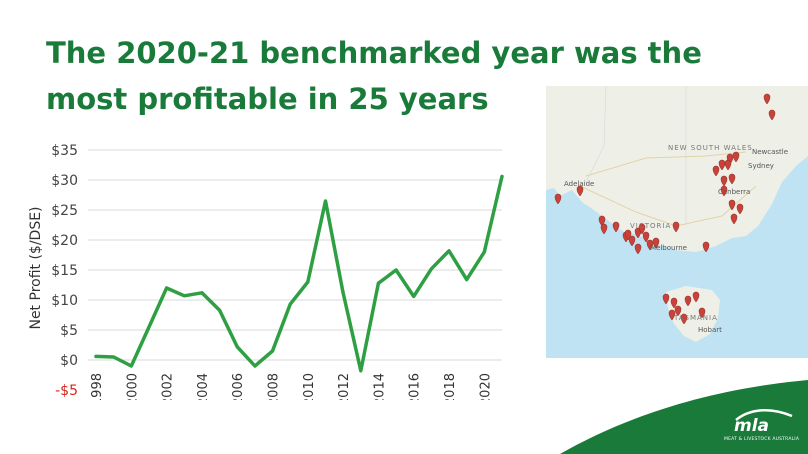 This screenshot has height=454, width=808. I want to click on map-label-nsw: NEW SOUTH WALES, so click(710, 148).